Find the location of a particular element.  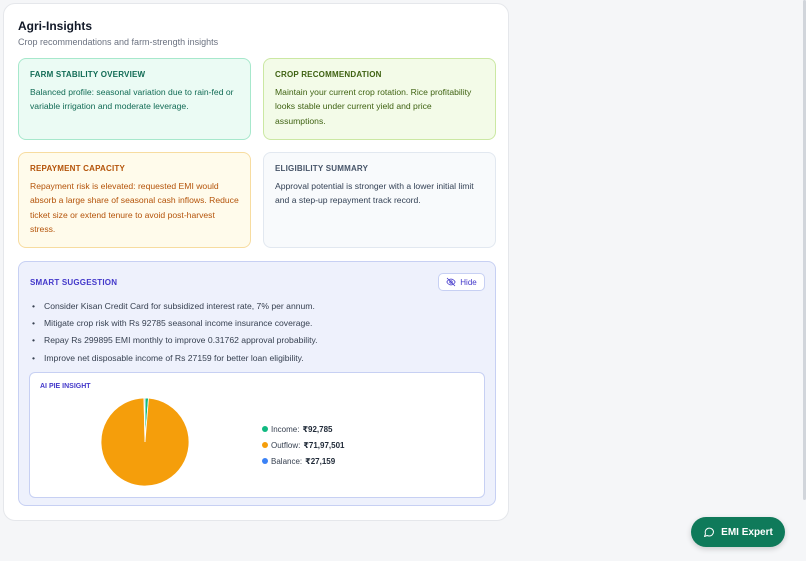

page-title: Agri-Insights is located at coordinates (55, 26).